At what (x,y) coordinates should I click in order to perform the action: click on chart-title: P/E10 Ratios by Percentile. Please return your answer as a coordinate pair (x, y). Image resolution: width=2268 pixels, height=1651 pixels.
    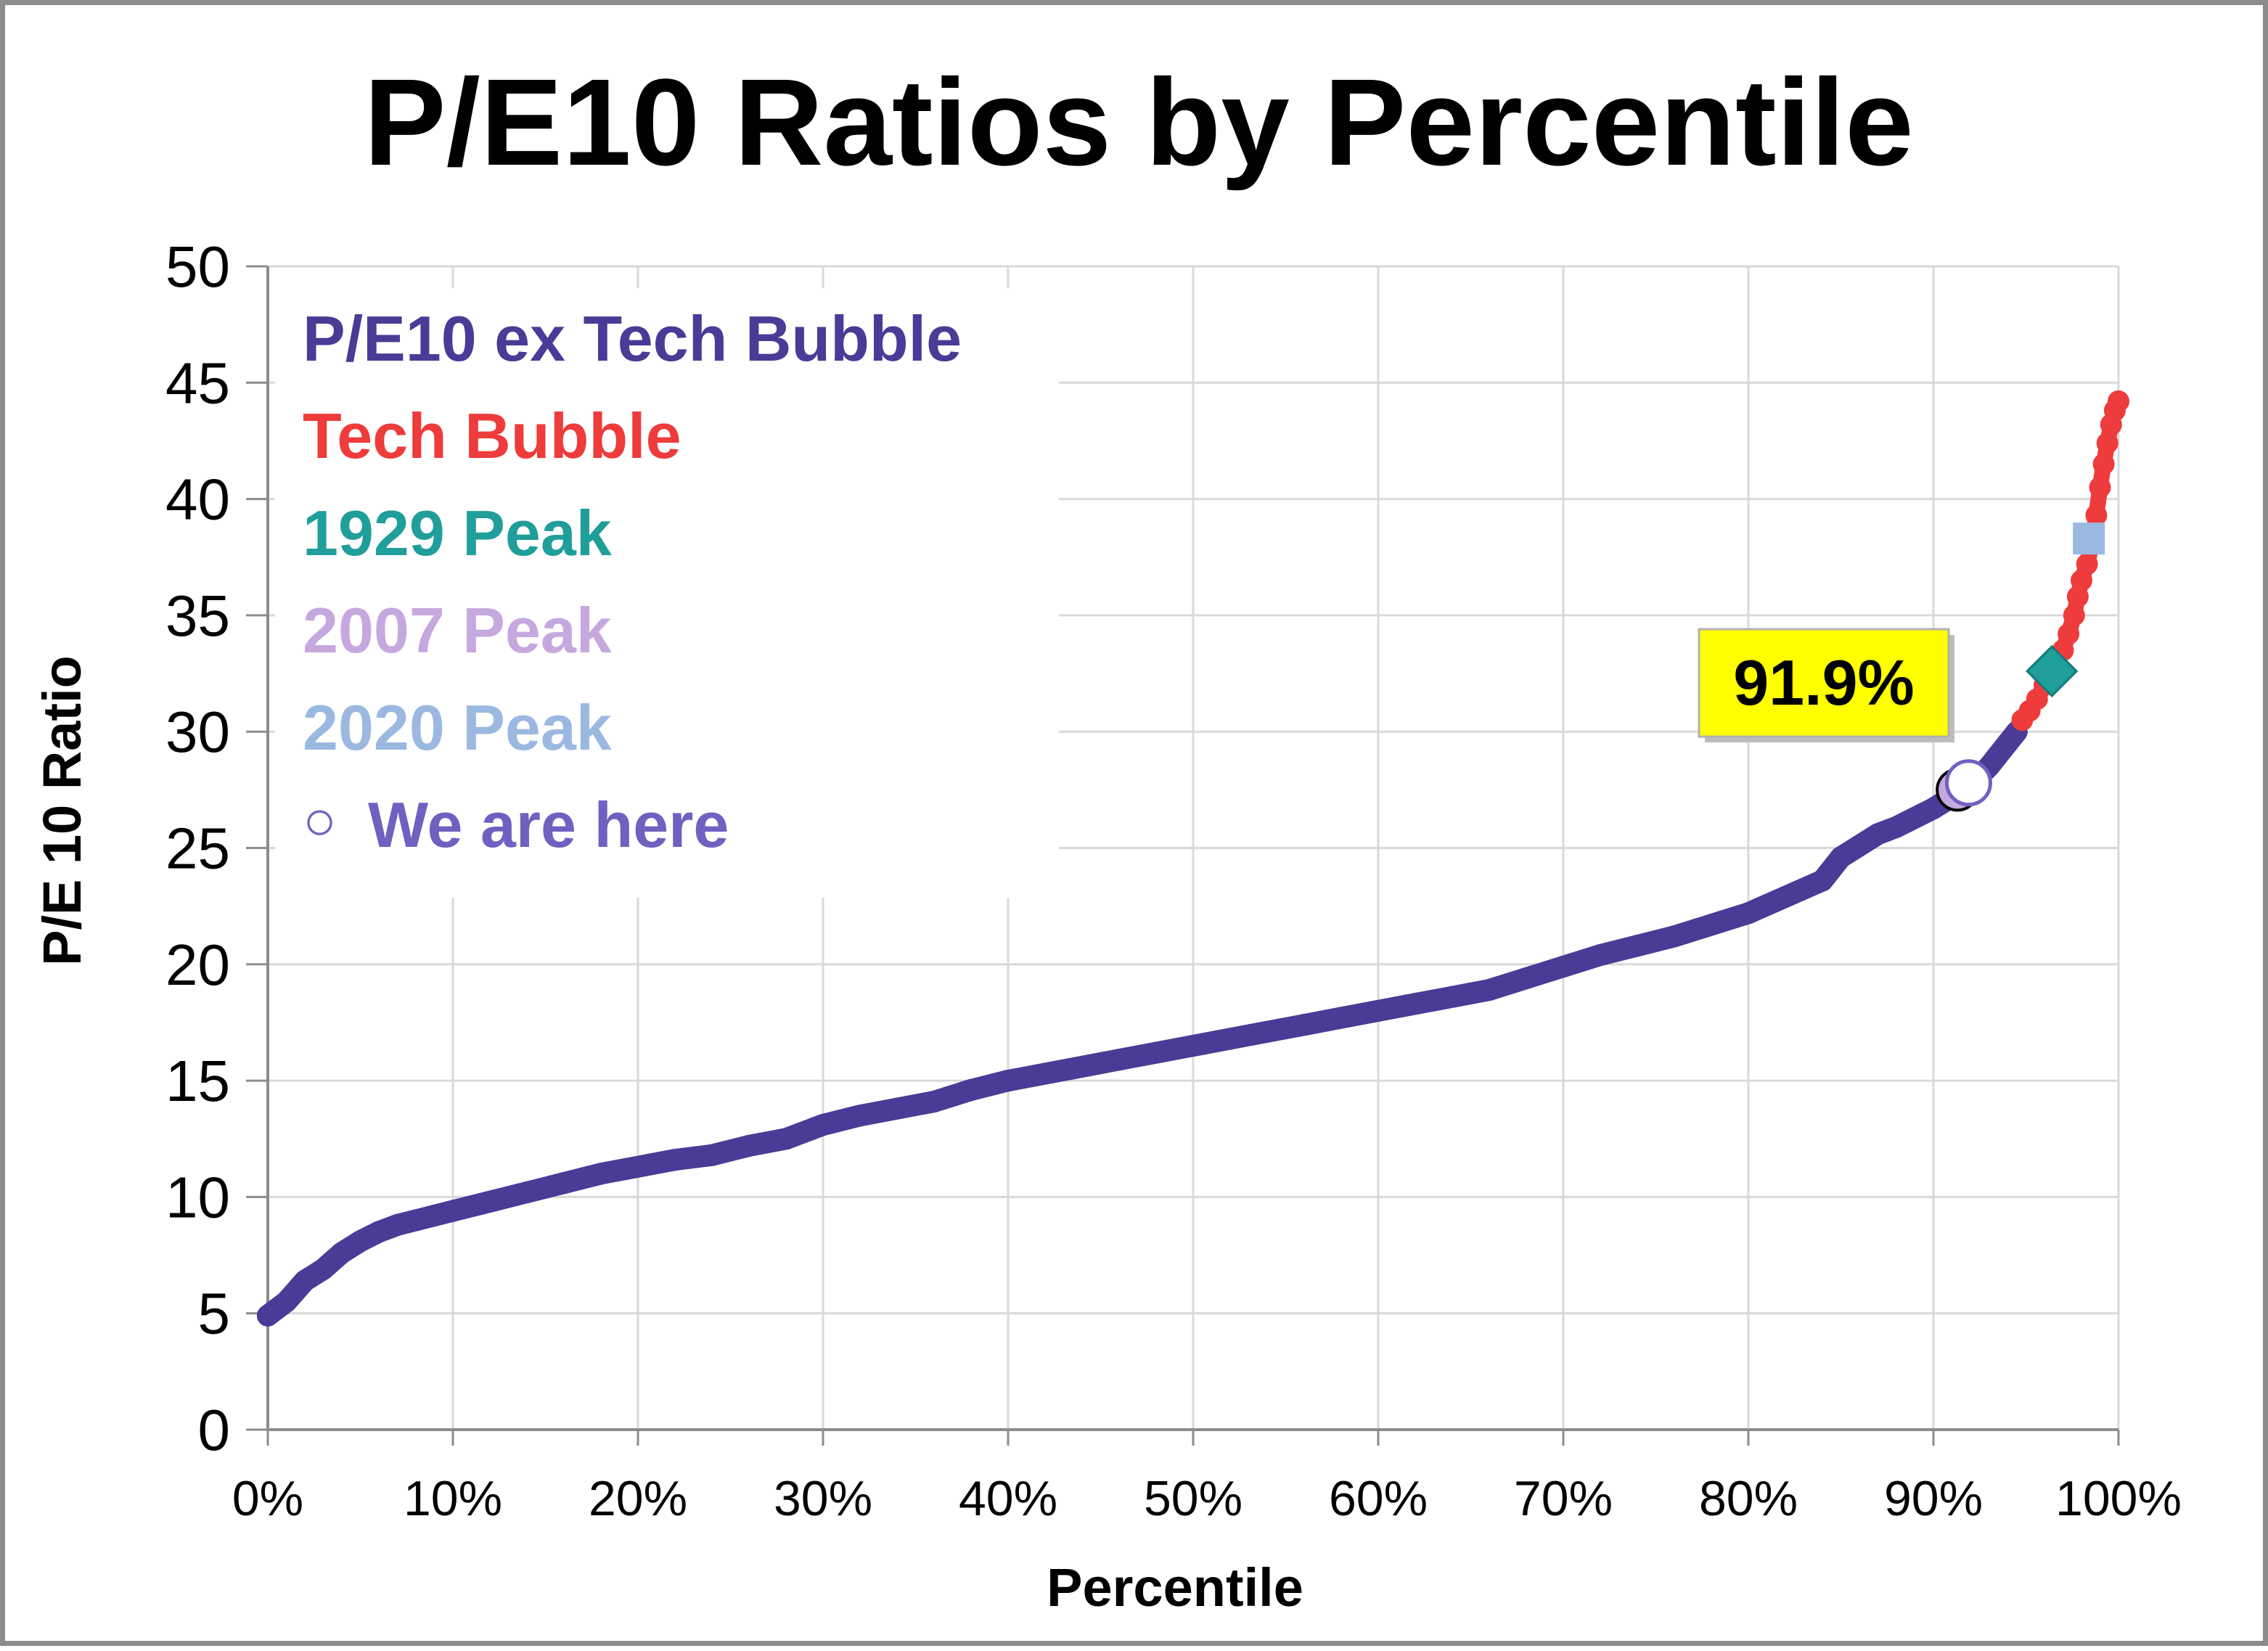
    Looking at the image, I should click on (1138, 123).